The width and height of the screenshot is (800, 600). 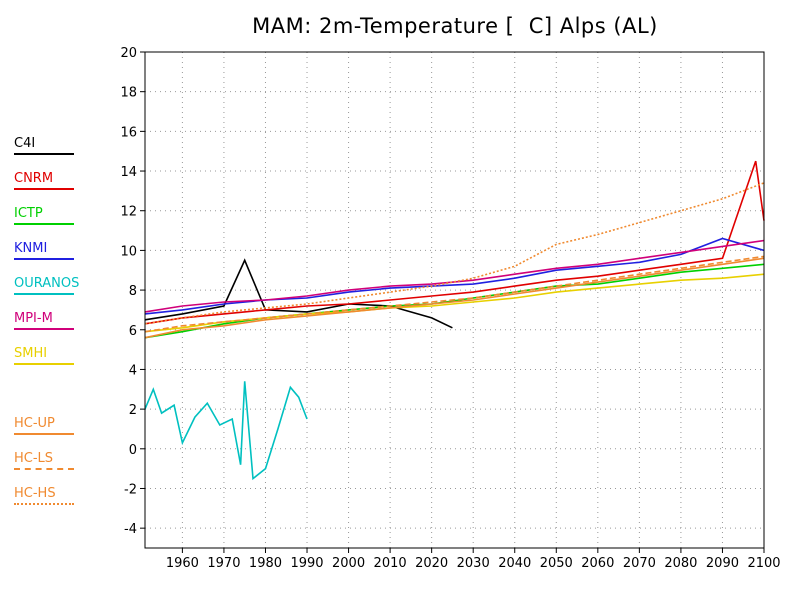 I want to click on legend-item-hc-hs: HC-HS, so click(x=46, y=495).